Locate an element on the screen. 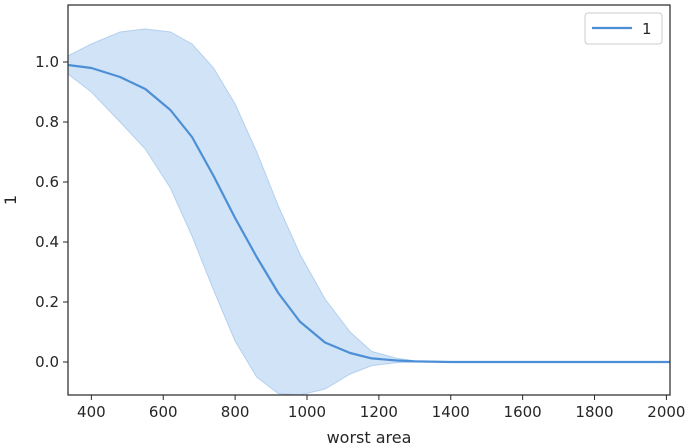  legend-label-1: 1 is located at coordinates (647, 29).